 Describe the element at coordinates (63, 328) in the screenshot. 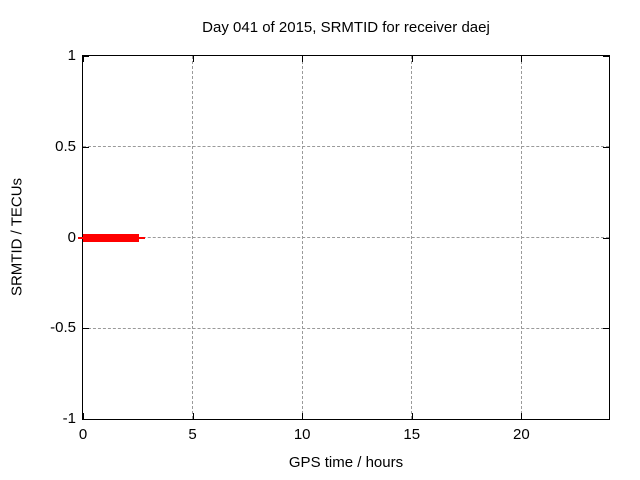

I see `y-tick-label: -0.5` at that location.